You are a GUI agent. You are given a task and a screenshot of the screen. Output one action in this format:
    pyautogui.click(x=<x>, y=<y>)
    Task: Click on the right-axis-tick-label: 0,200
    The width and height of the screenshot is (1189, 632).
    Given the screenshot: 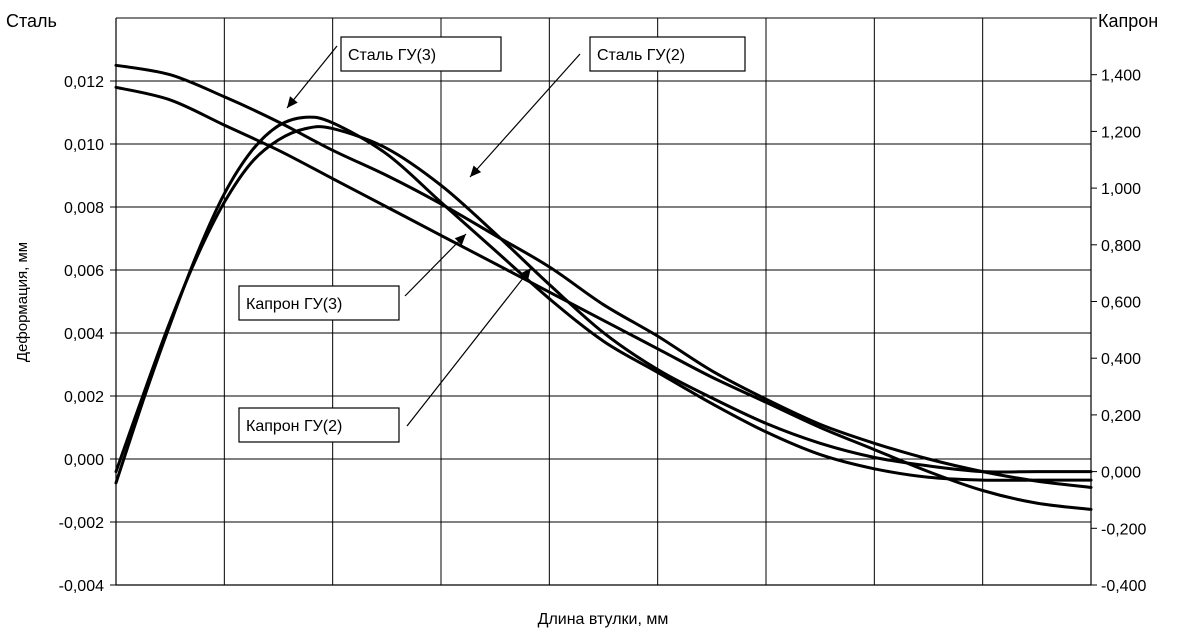 What is the action you would take?
    pyautogui.click(x=1121, y=416)
    